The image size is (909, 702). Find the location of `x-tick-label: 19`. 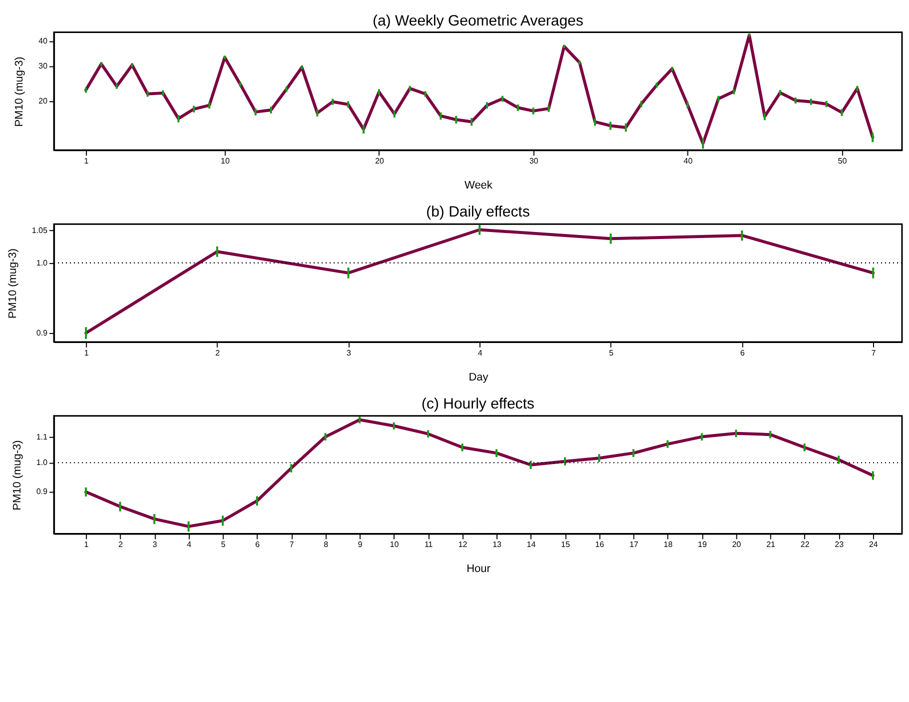

x-tick-label: 19 is located at coordinates (703, 545).